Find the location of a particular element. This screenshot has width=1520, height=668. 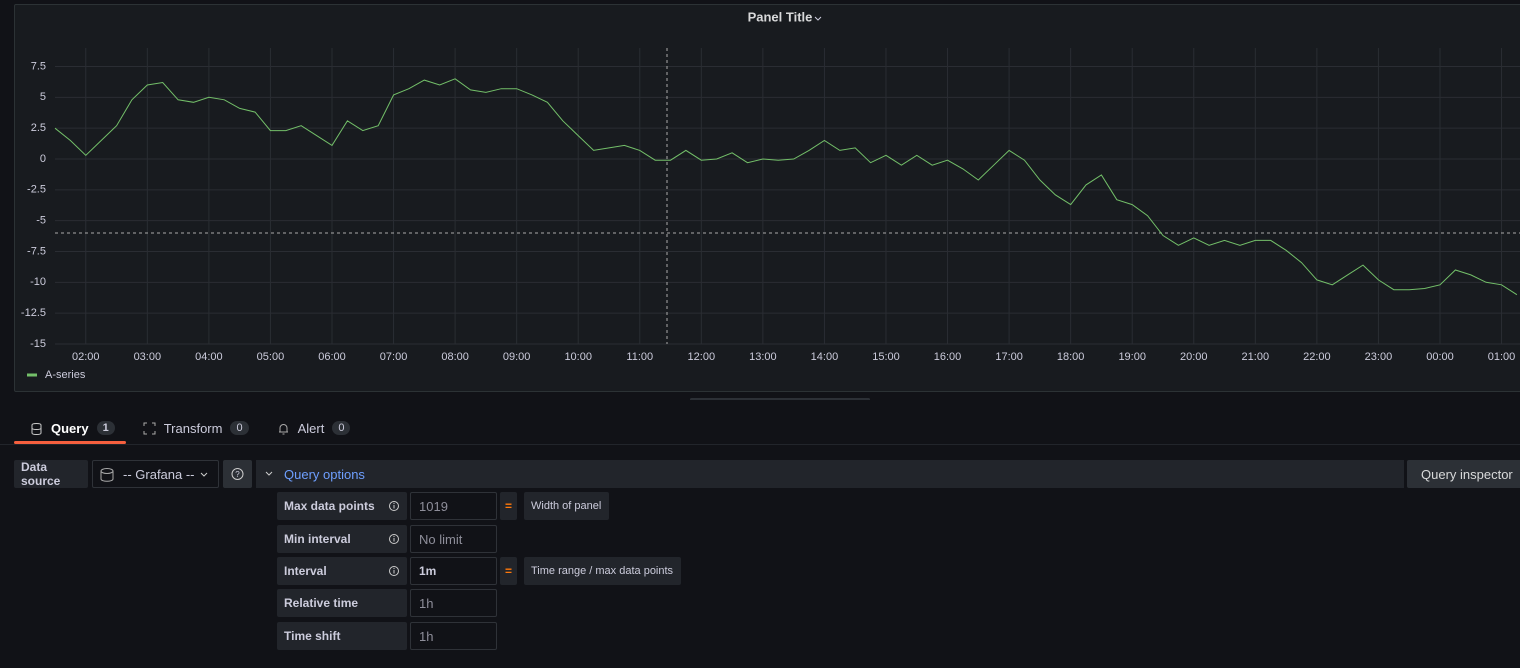

y-tick-label: -15 is located at coordinates (38, 344).